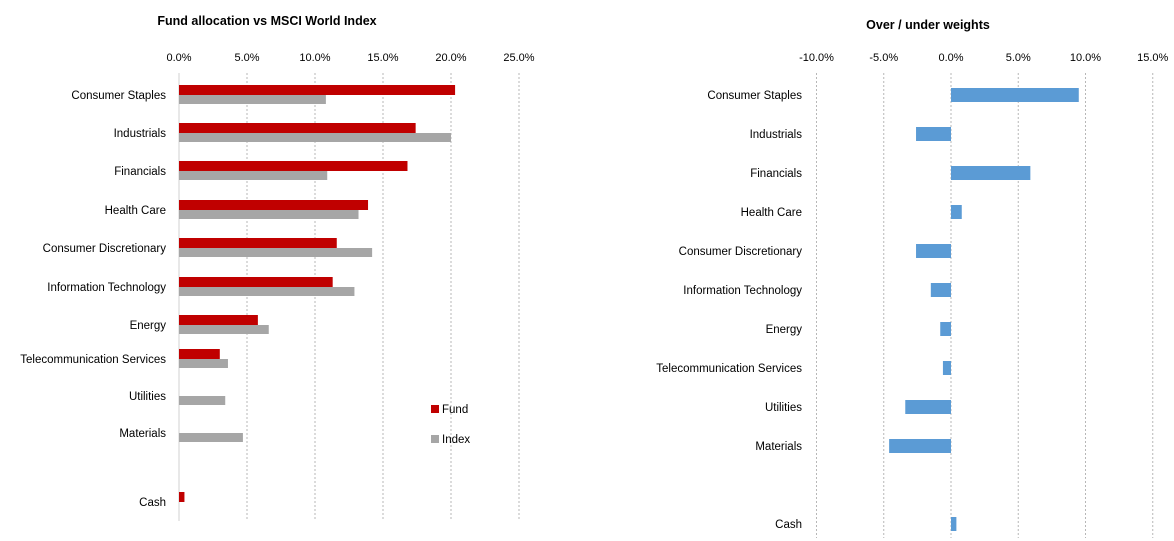 The width and height of the screenshot is (1174, 541). I want to click on chart2-category-label: Health Care, so click(771, 213).